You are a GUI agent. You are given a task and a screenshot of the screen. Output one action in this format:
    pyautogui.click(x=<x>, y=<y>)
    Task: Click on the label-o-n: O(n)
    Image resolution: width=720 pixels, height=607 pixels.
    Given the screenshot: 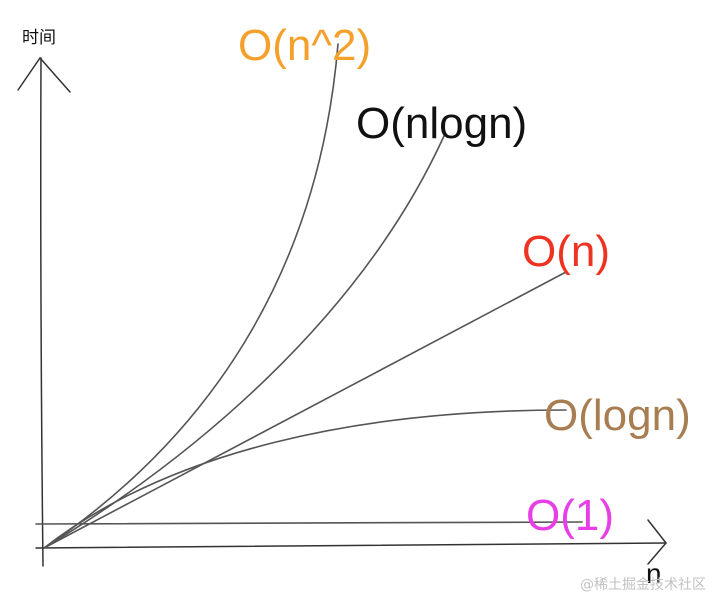 What is the action you would take?
    pyautogui.click(x=566, y=251)
    